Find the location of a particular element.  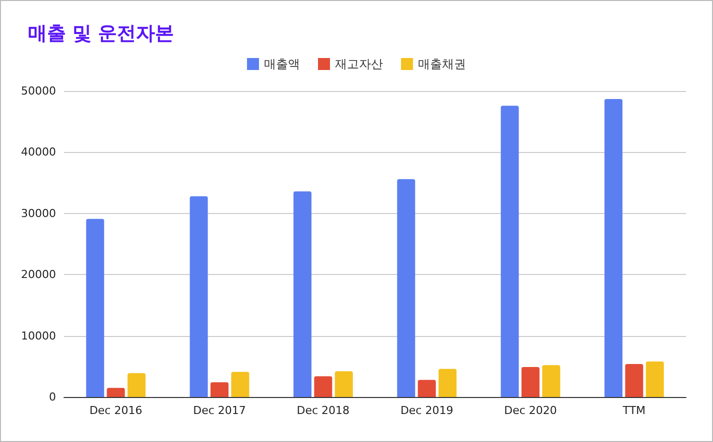

x-tick-label: Dec 2016 is located at coordinates (115, 410).